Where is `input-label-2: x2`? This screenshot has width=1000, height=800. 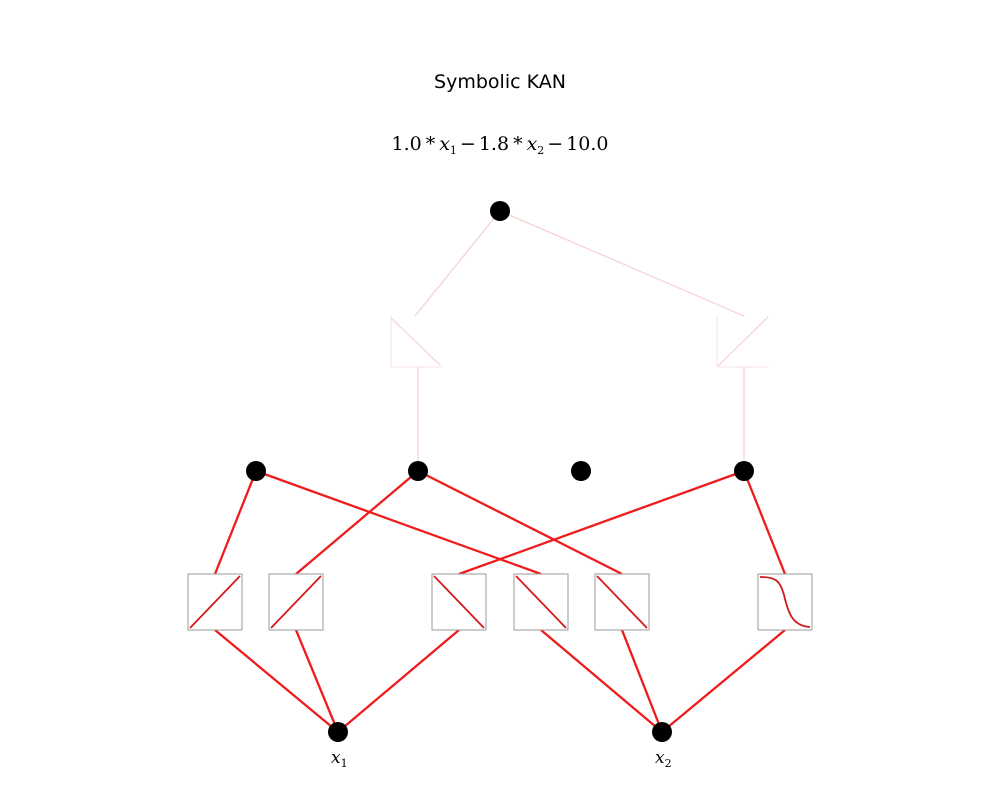
input-label-2: x2 is located at coordinates (663, 759).